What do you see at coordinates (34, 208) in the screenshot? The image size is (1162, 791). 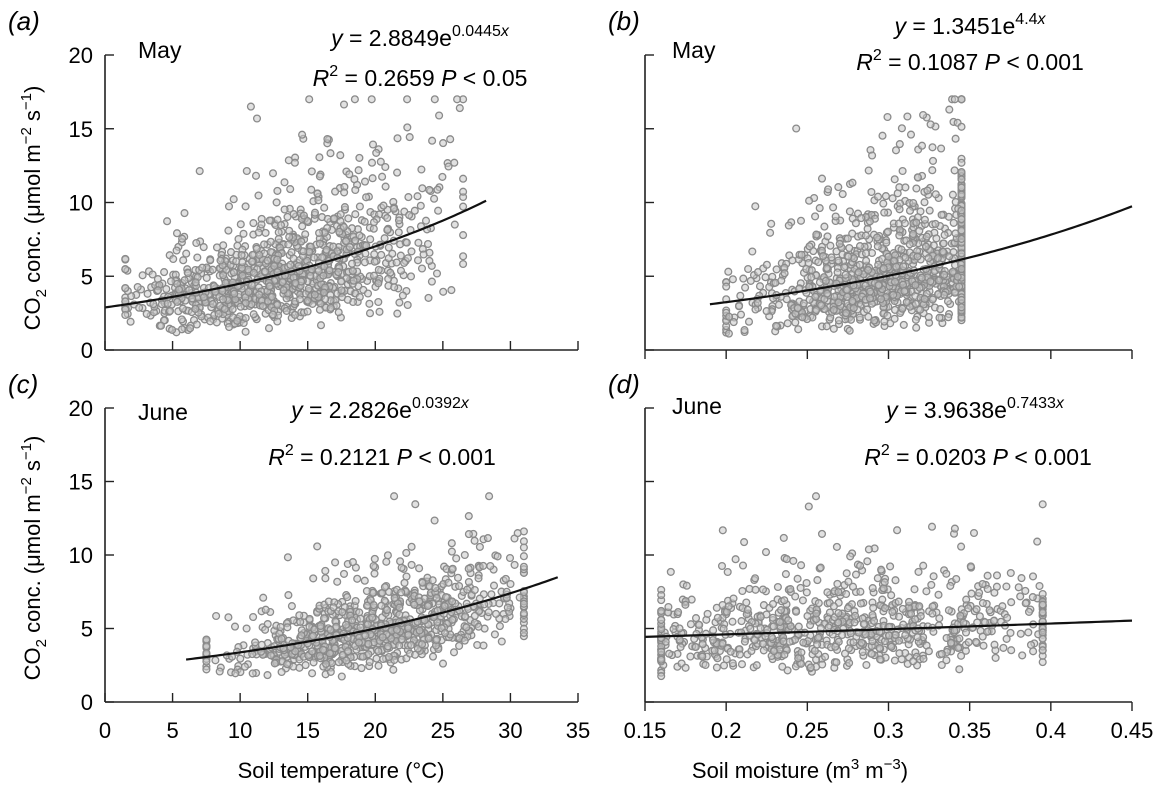 I see `y-axis-title-top: CO2 conc. (μmol m−2 s−1)` at bounding box center [34, 208].